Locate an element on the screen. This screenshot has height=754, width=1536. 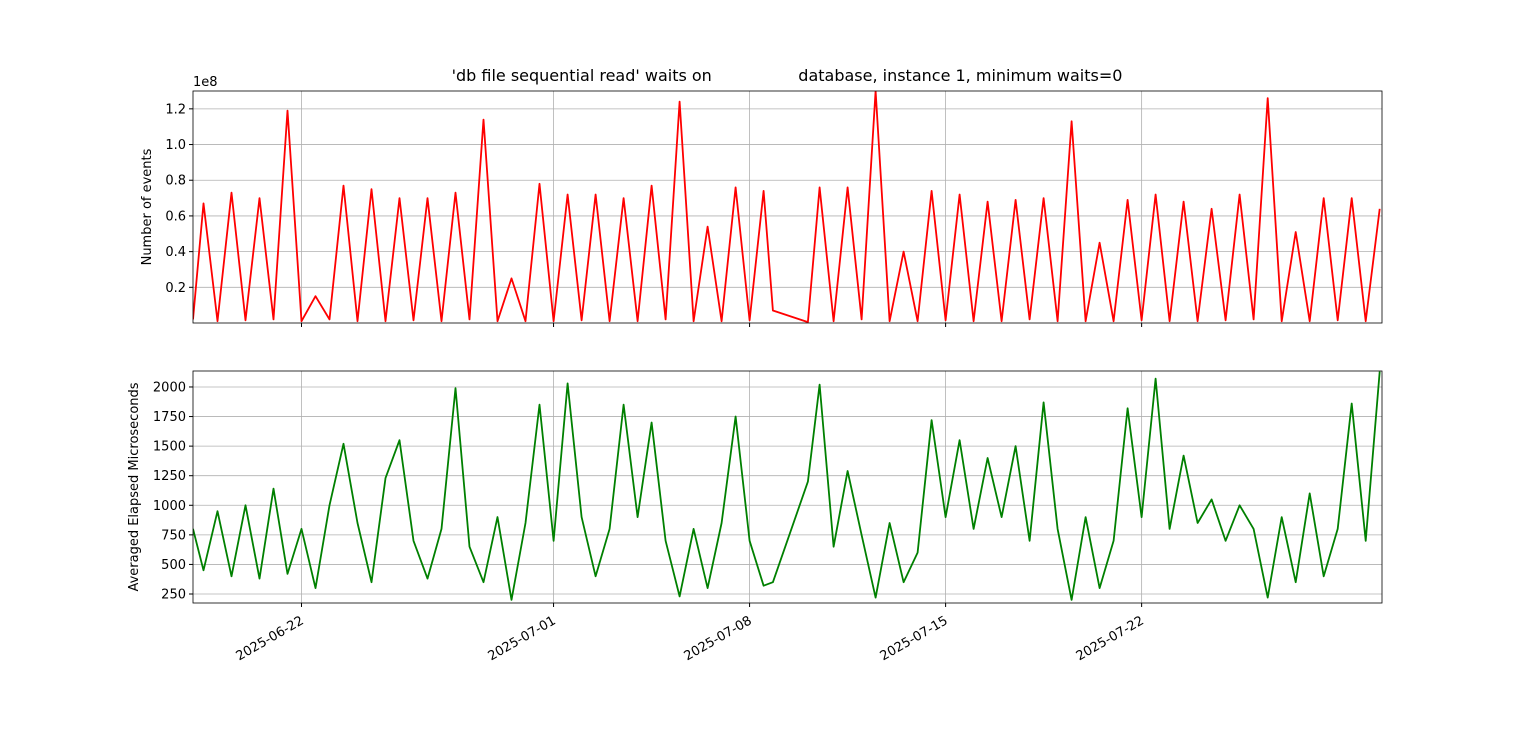
y-tick-label: 0.8 is located at coordinates (175, 181).